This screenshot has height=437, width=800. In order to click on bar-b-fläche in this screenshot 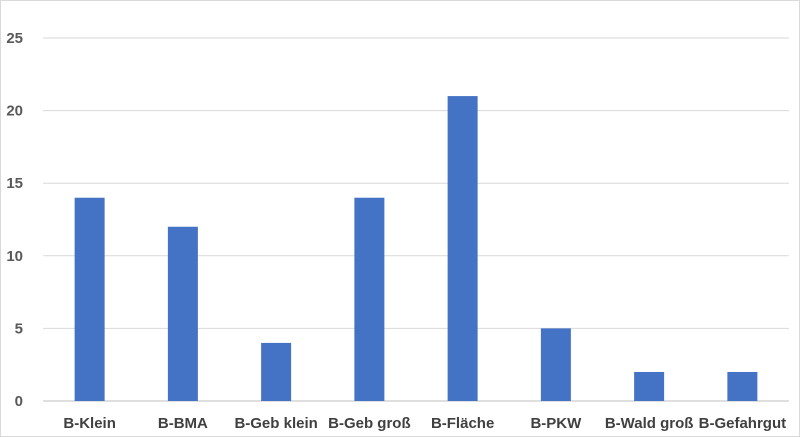, I will do `click(462, 248)`.